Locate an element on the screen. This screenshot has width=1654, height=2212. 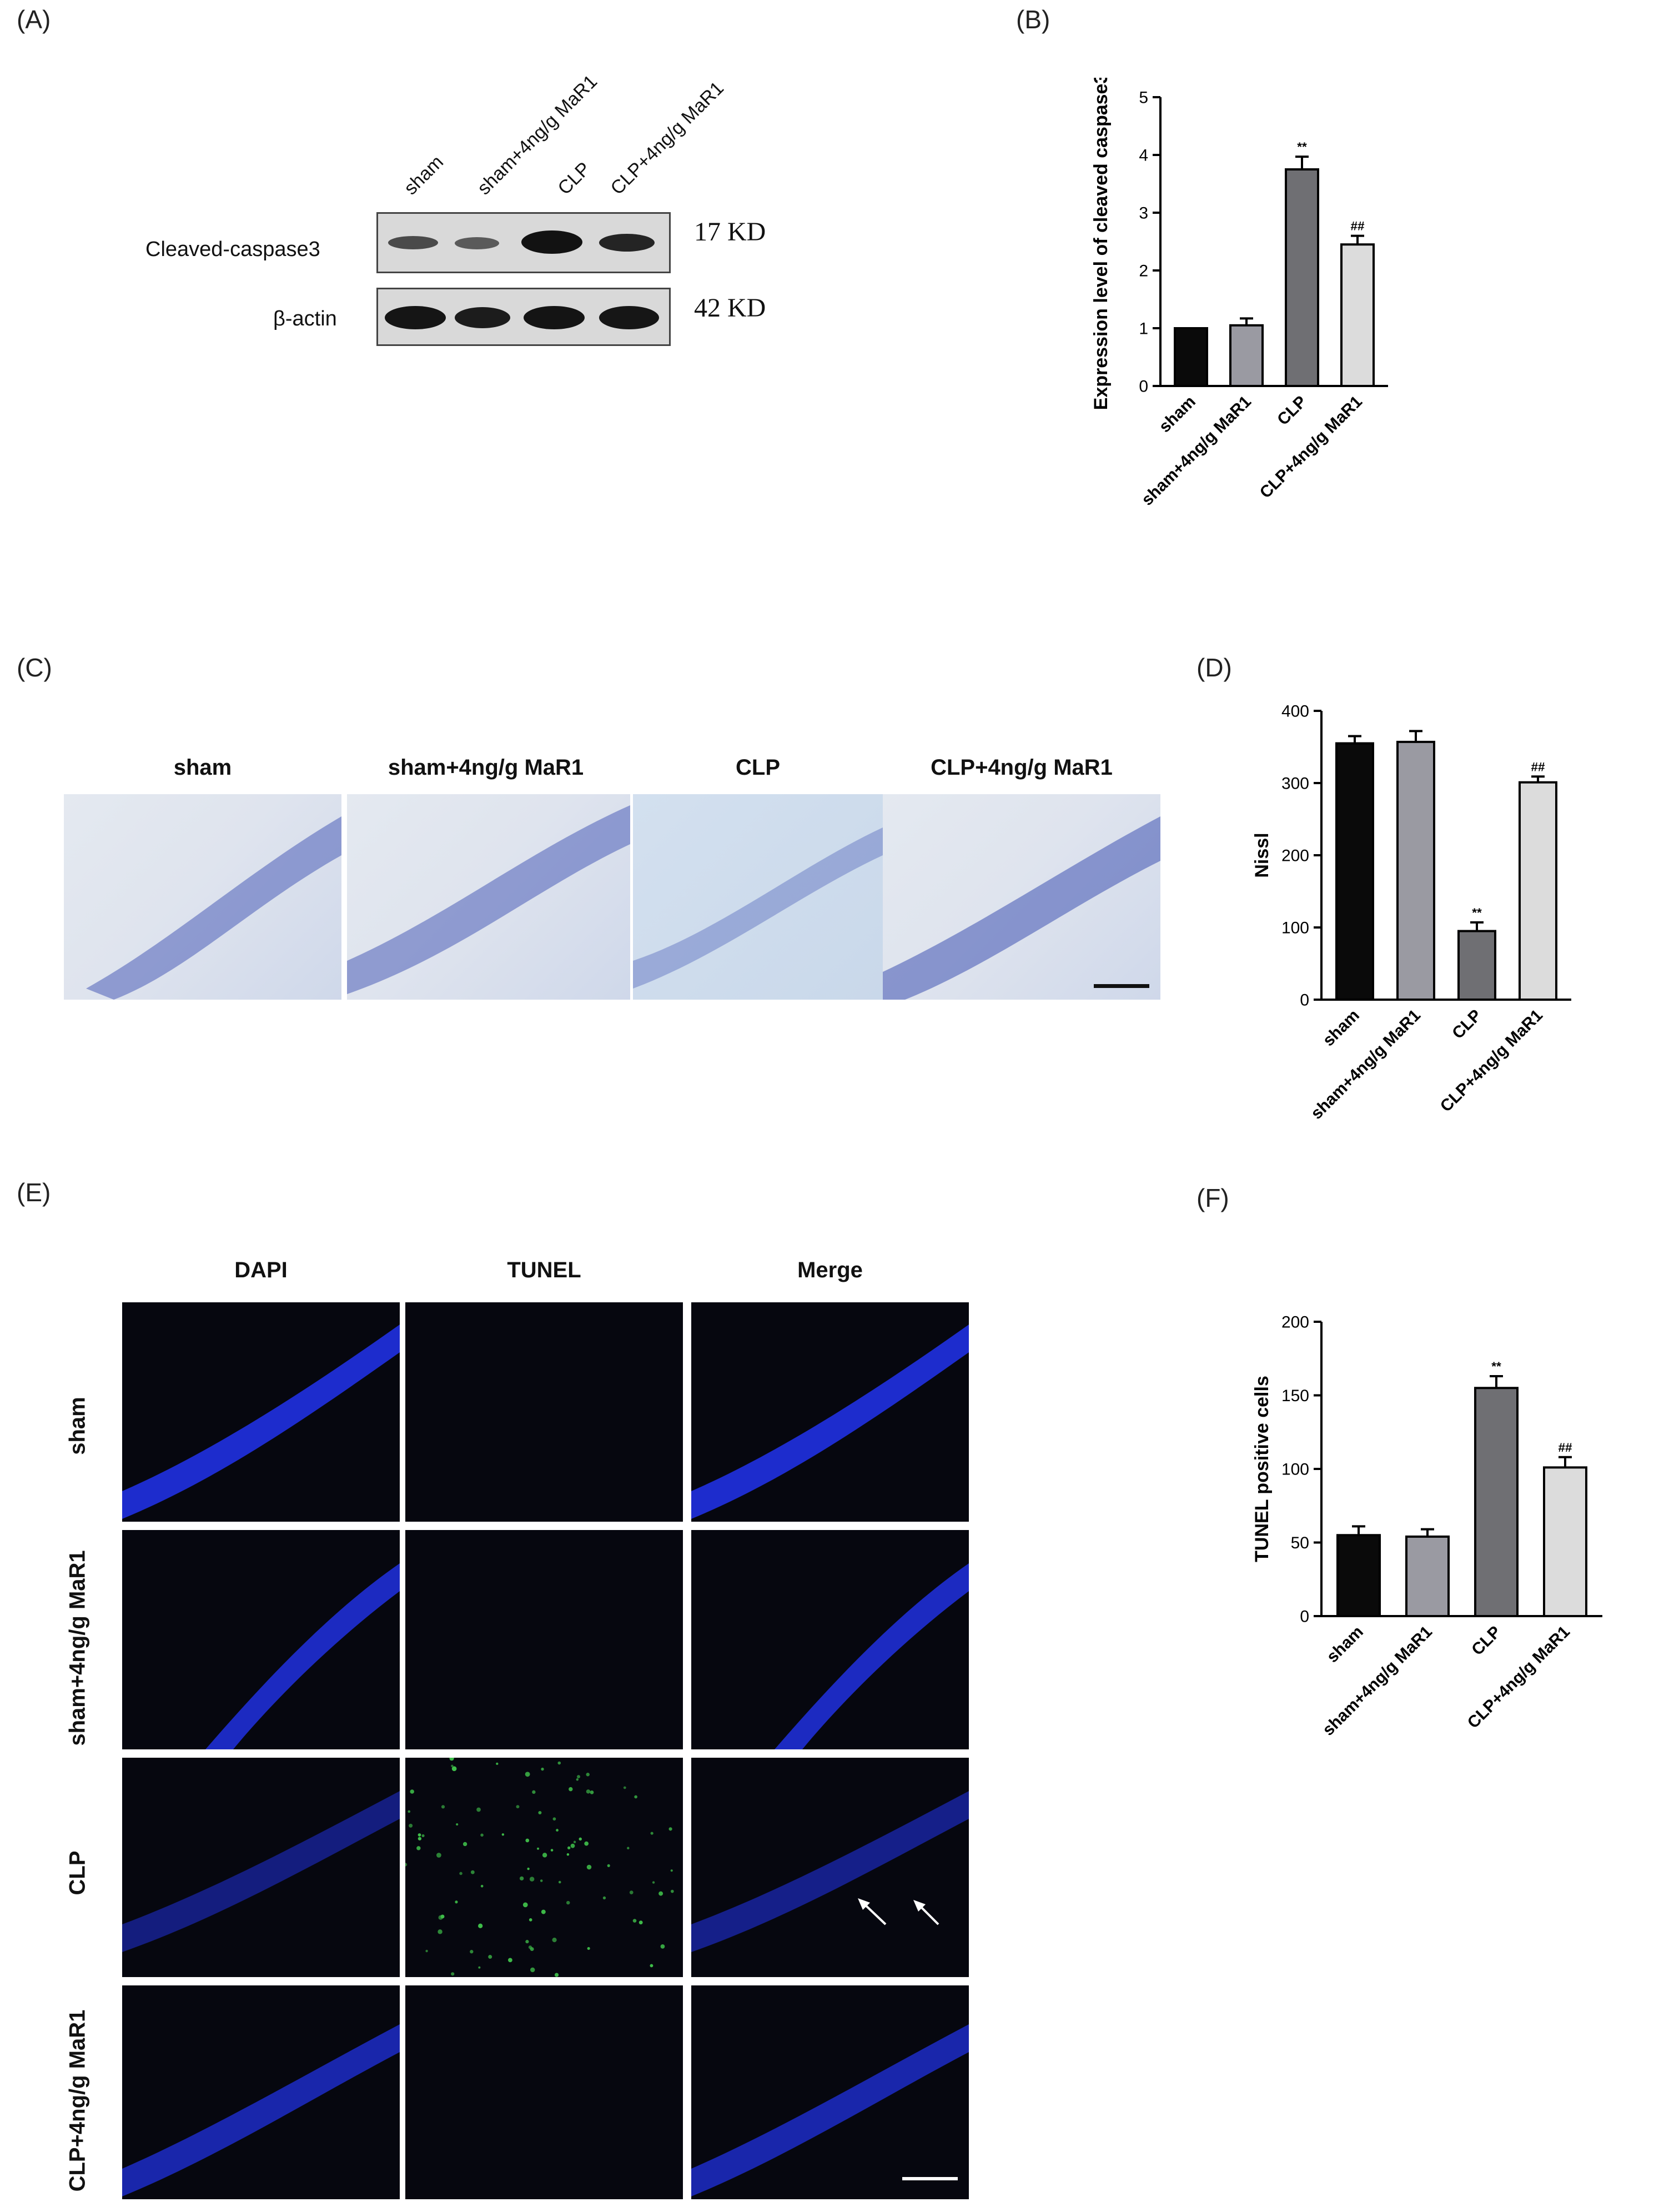
tunel-image-clp is located at coordinates (544, 1867).